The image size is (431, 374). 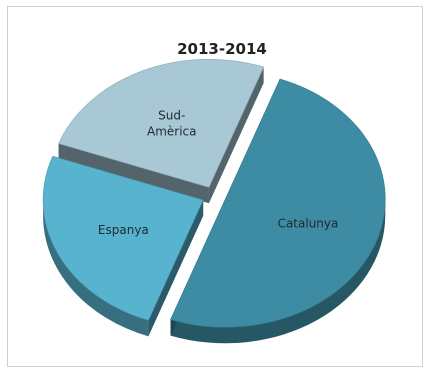 I want to click on pie-slice-side, so click(x=96, y=268).